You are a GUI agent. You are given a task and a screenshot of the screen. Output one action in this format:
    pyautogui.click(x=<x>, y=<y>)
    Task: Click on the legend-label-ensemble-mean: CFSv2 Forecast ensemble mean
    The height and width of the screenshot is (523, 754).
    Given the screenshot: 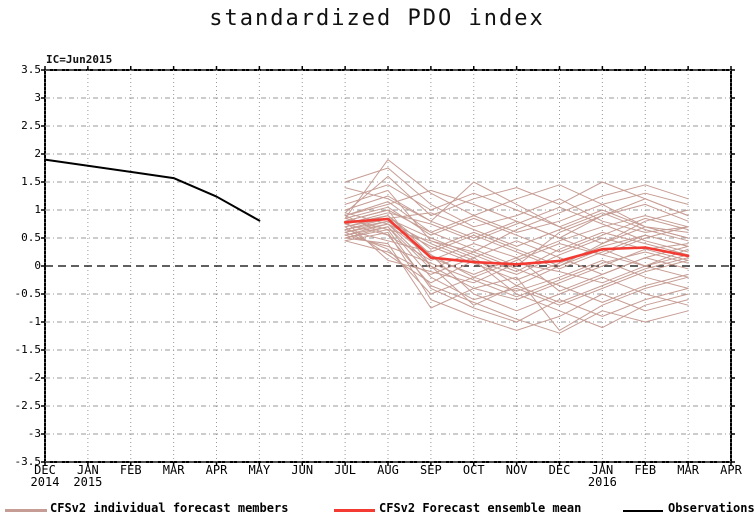 What is the action you would take?
    pyautogui.click(x=480, y=508)
    